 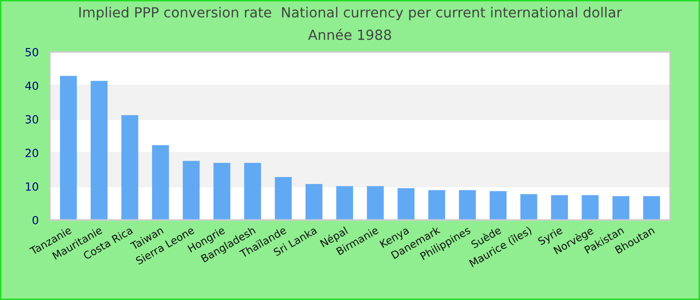 I want to click on y-tick-label: 10, so click(x=32, y=186).